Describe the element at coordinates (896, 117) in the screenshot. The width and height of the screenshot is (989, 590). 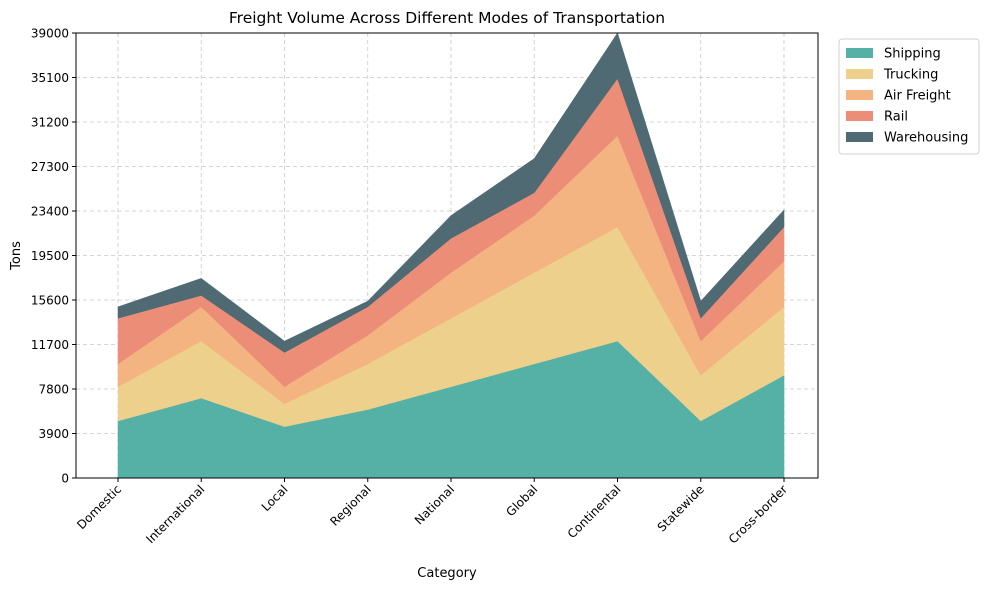
I see `legend-label: Rail` at that location.